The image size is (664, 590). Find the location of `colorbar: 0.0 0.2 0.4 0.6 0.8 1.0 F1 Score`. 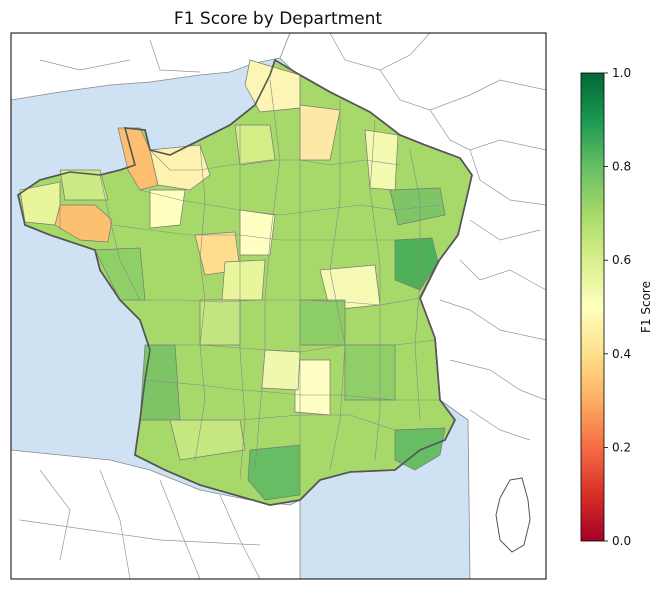

colorbar: 0.0 0.2 0.4 0.6 0.8 1.0 F1 Score is located at coordinates (616, 307).